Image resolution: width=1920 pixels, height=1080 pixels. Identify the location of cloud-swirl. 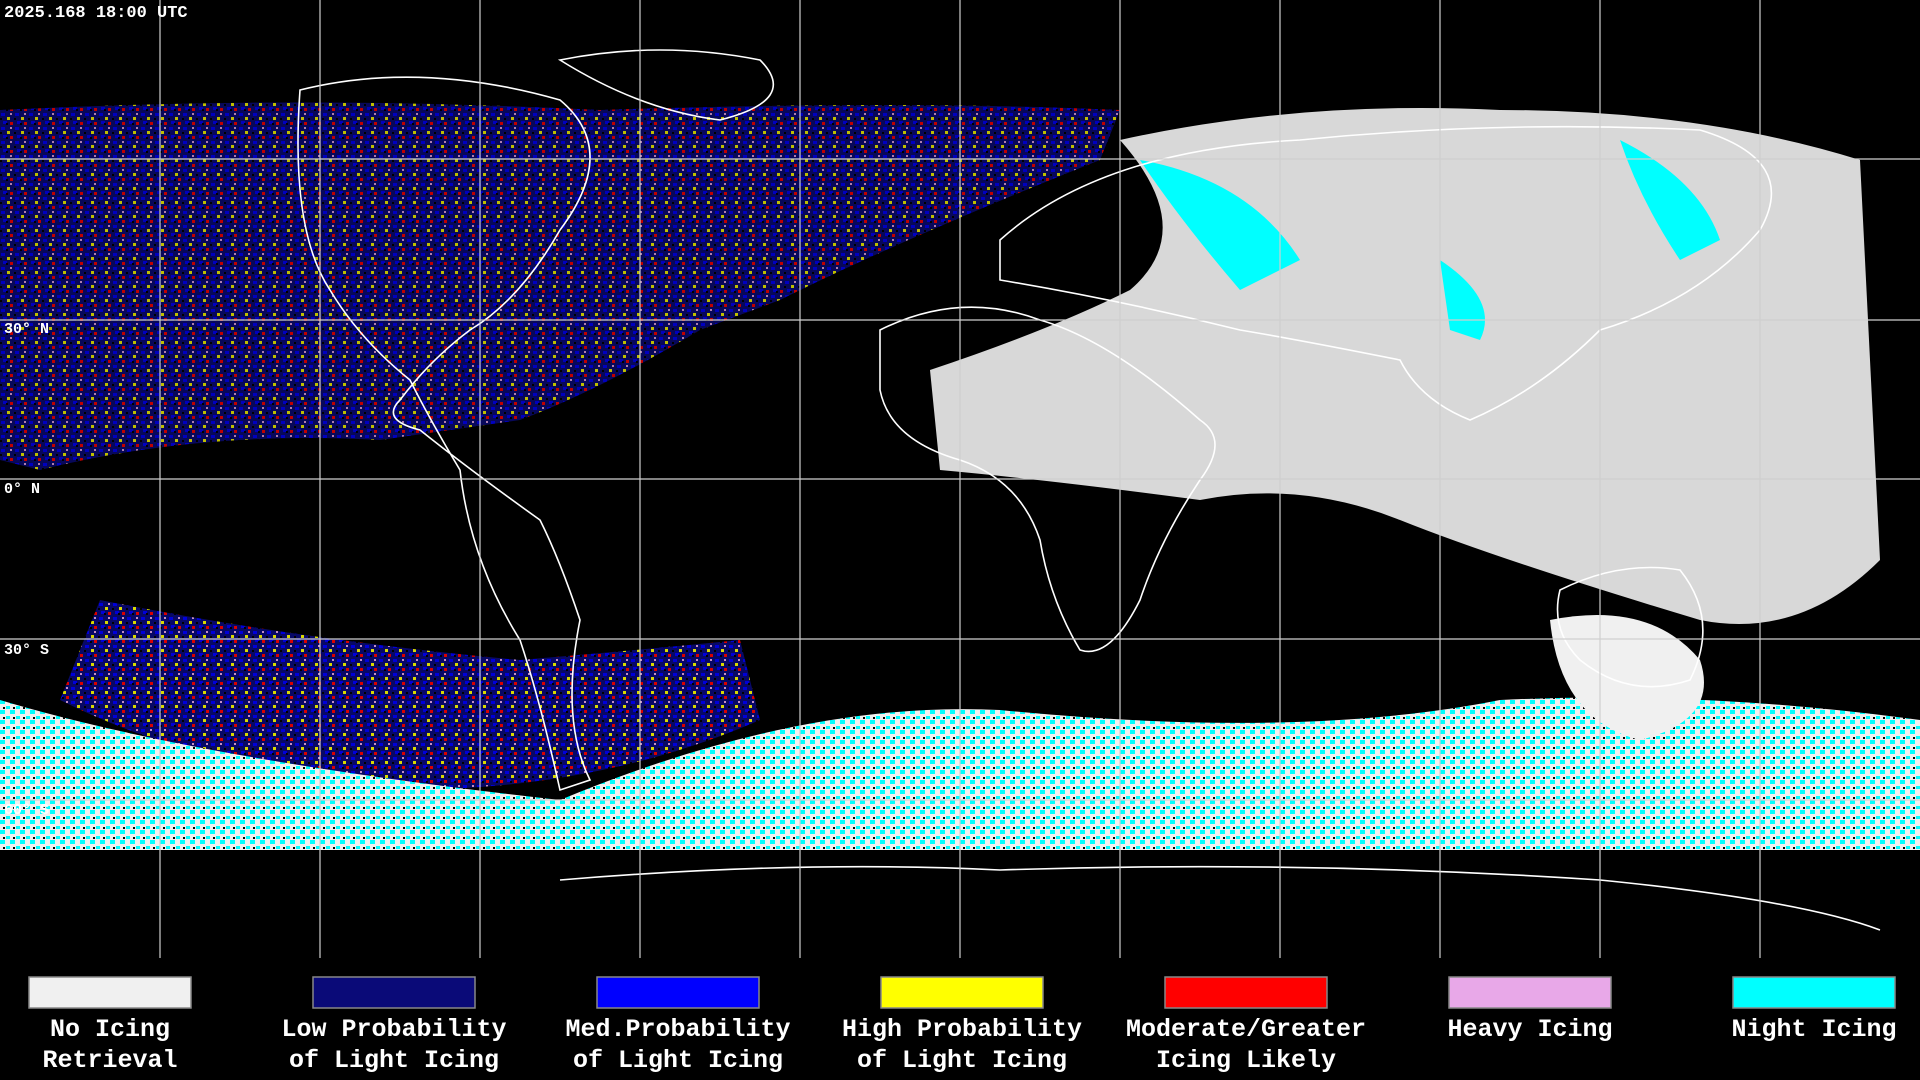
(1627, 677).